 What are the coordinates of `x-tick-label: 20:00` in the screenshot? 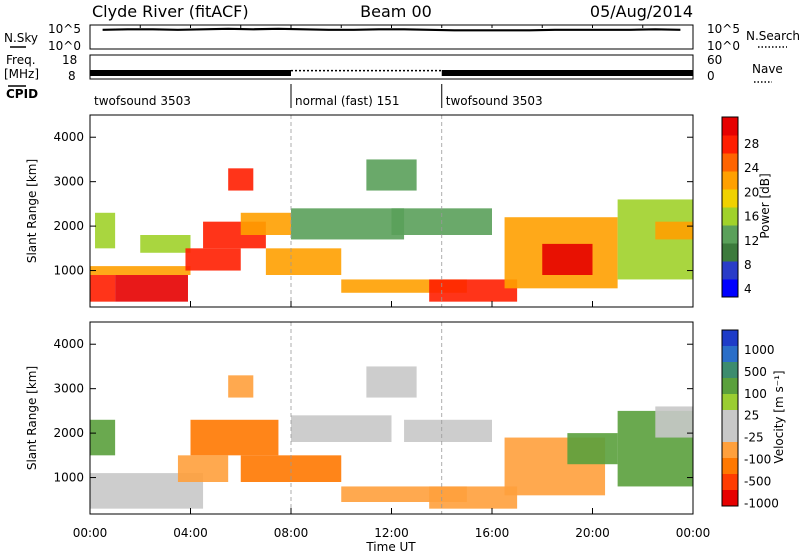 It's located at (592, 533).